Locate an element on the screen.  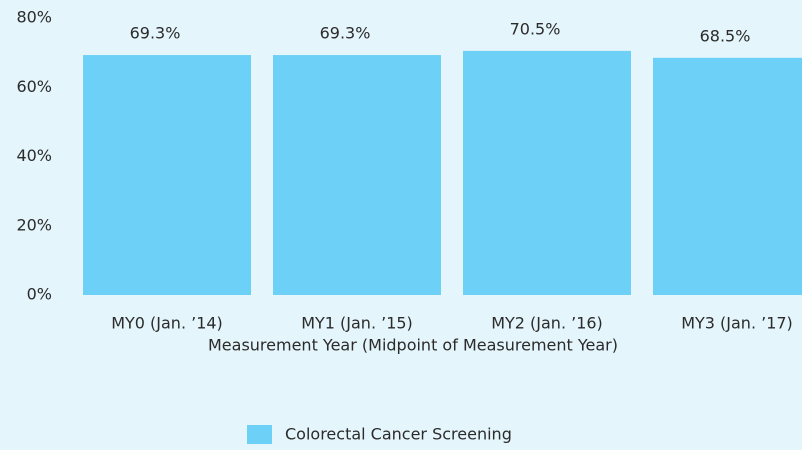
x-tick-label: MY1 (Jan. ’15) is located at coordinates (357, 323).